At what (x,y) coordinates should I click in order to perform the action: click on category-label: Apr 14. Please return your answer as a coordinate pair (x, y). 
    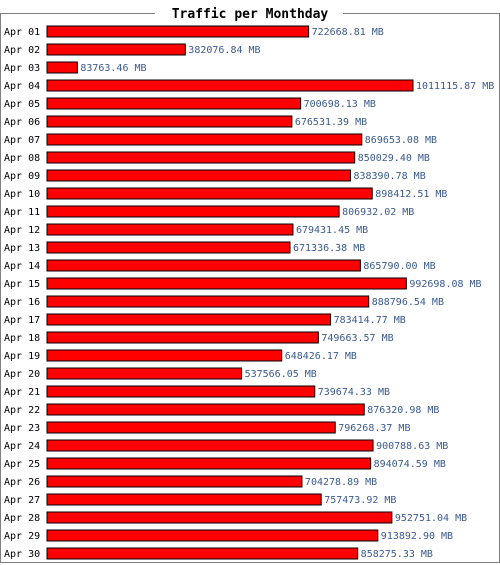
    Looking at the image, I should click on (22, 266).